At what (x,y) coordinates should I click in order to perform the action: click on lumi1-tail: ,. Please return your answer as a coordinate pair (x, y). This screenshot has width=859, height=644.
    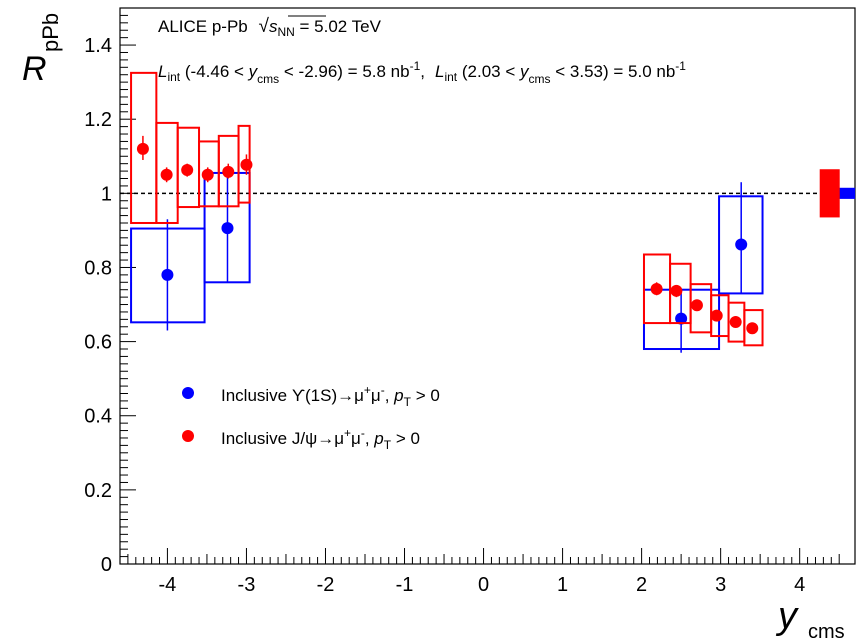
    Looking at the image, I should click on (422, 71).